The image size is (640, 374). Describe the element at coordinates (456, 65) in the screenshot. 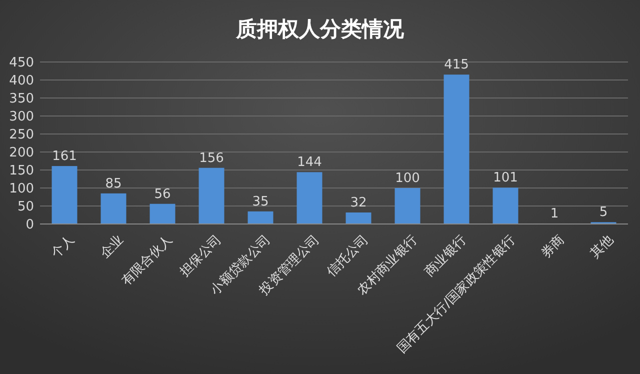

I see `data-label: 415` at that location.